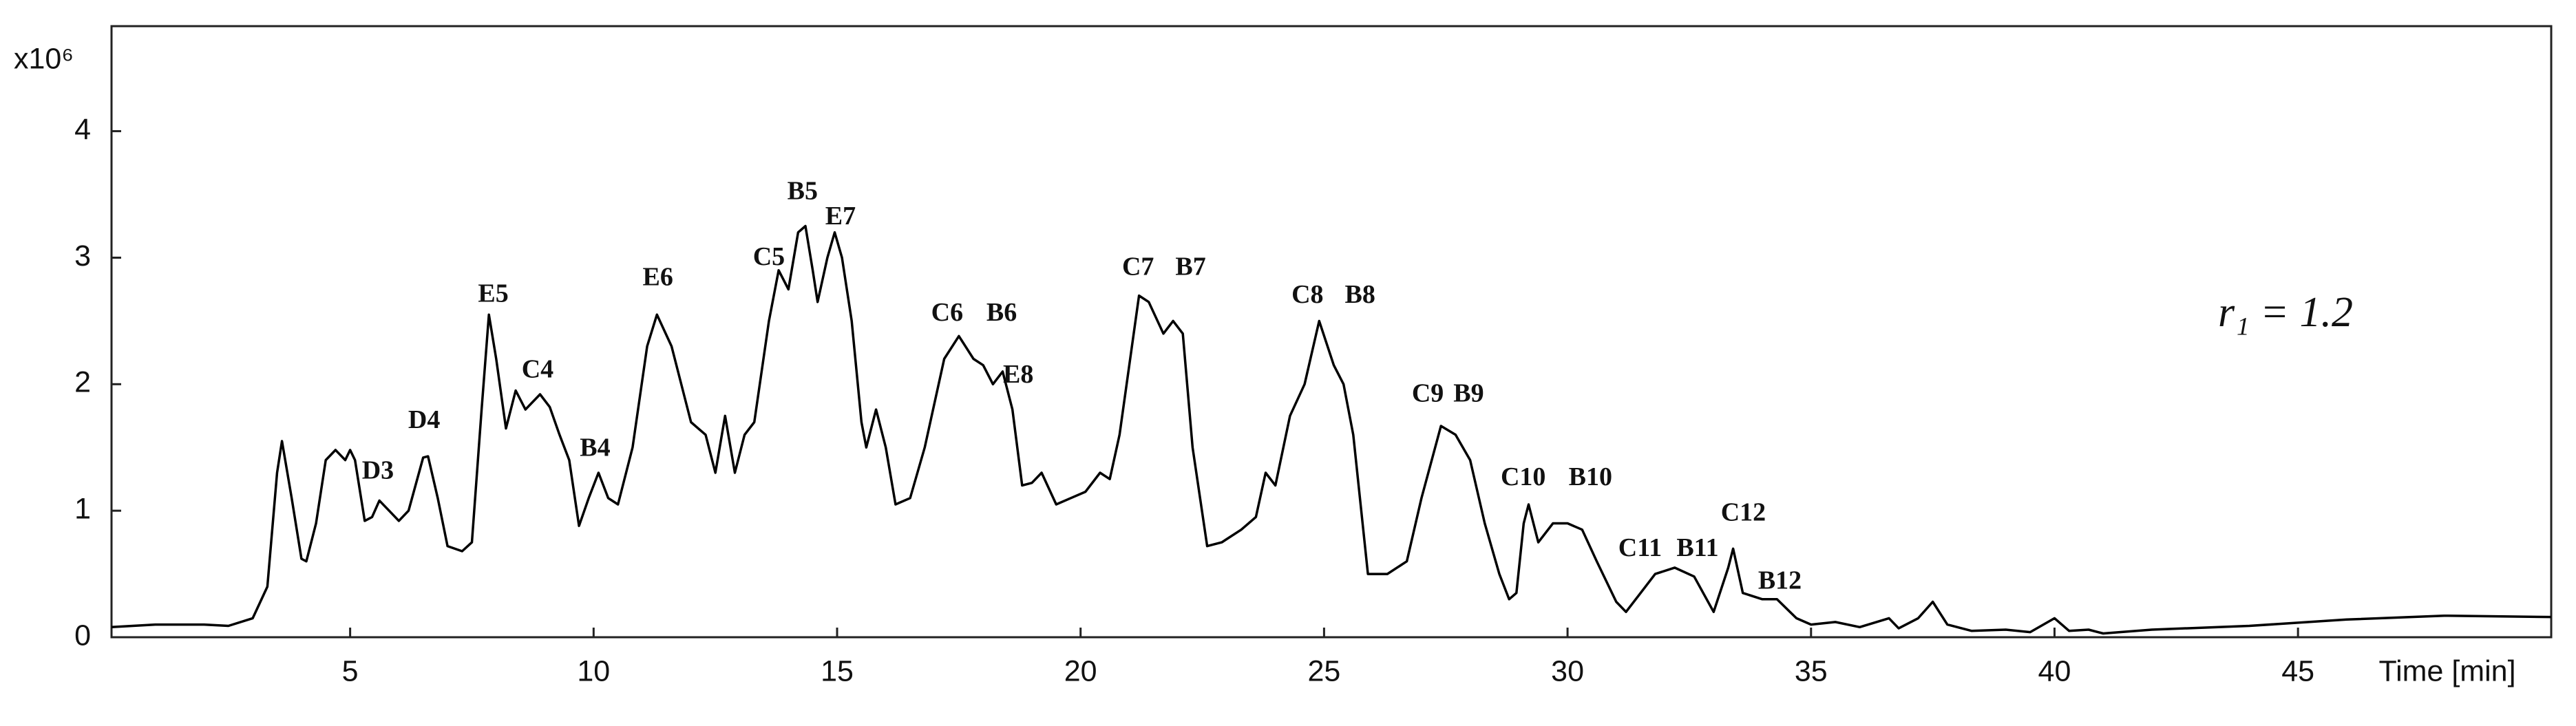 This screenshot has height=726, width=2576. Describe the element at coordinates (1360, 294) in the screenshot. I see `peak-label: B8` at that location.